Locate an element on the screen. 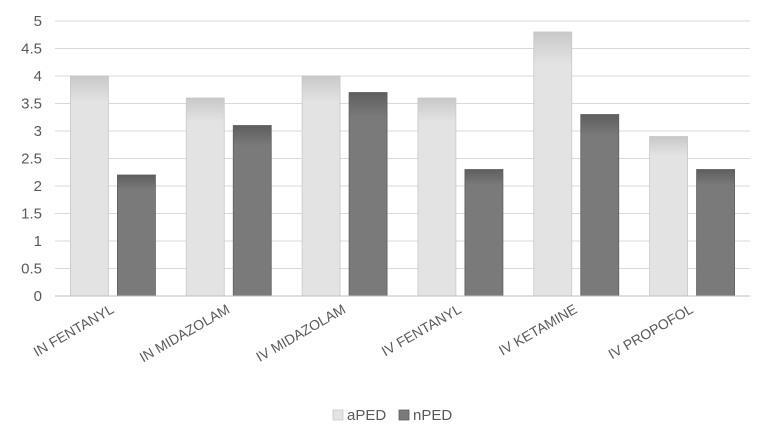  y-axis-ticks: 0 0.5 1 1.5 2 2.5 3 3.5 4 4.5 5 is located at coordinates (31, 159).